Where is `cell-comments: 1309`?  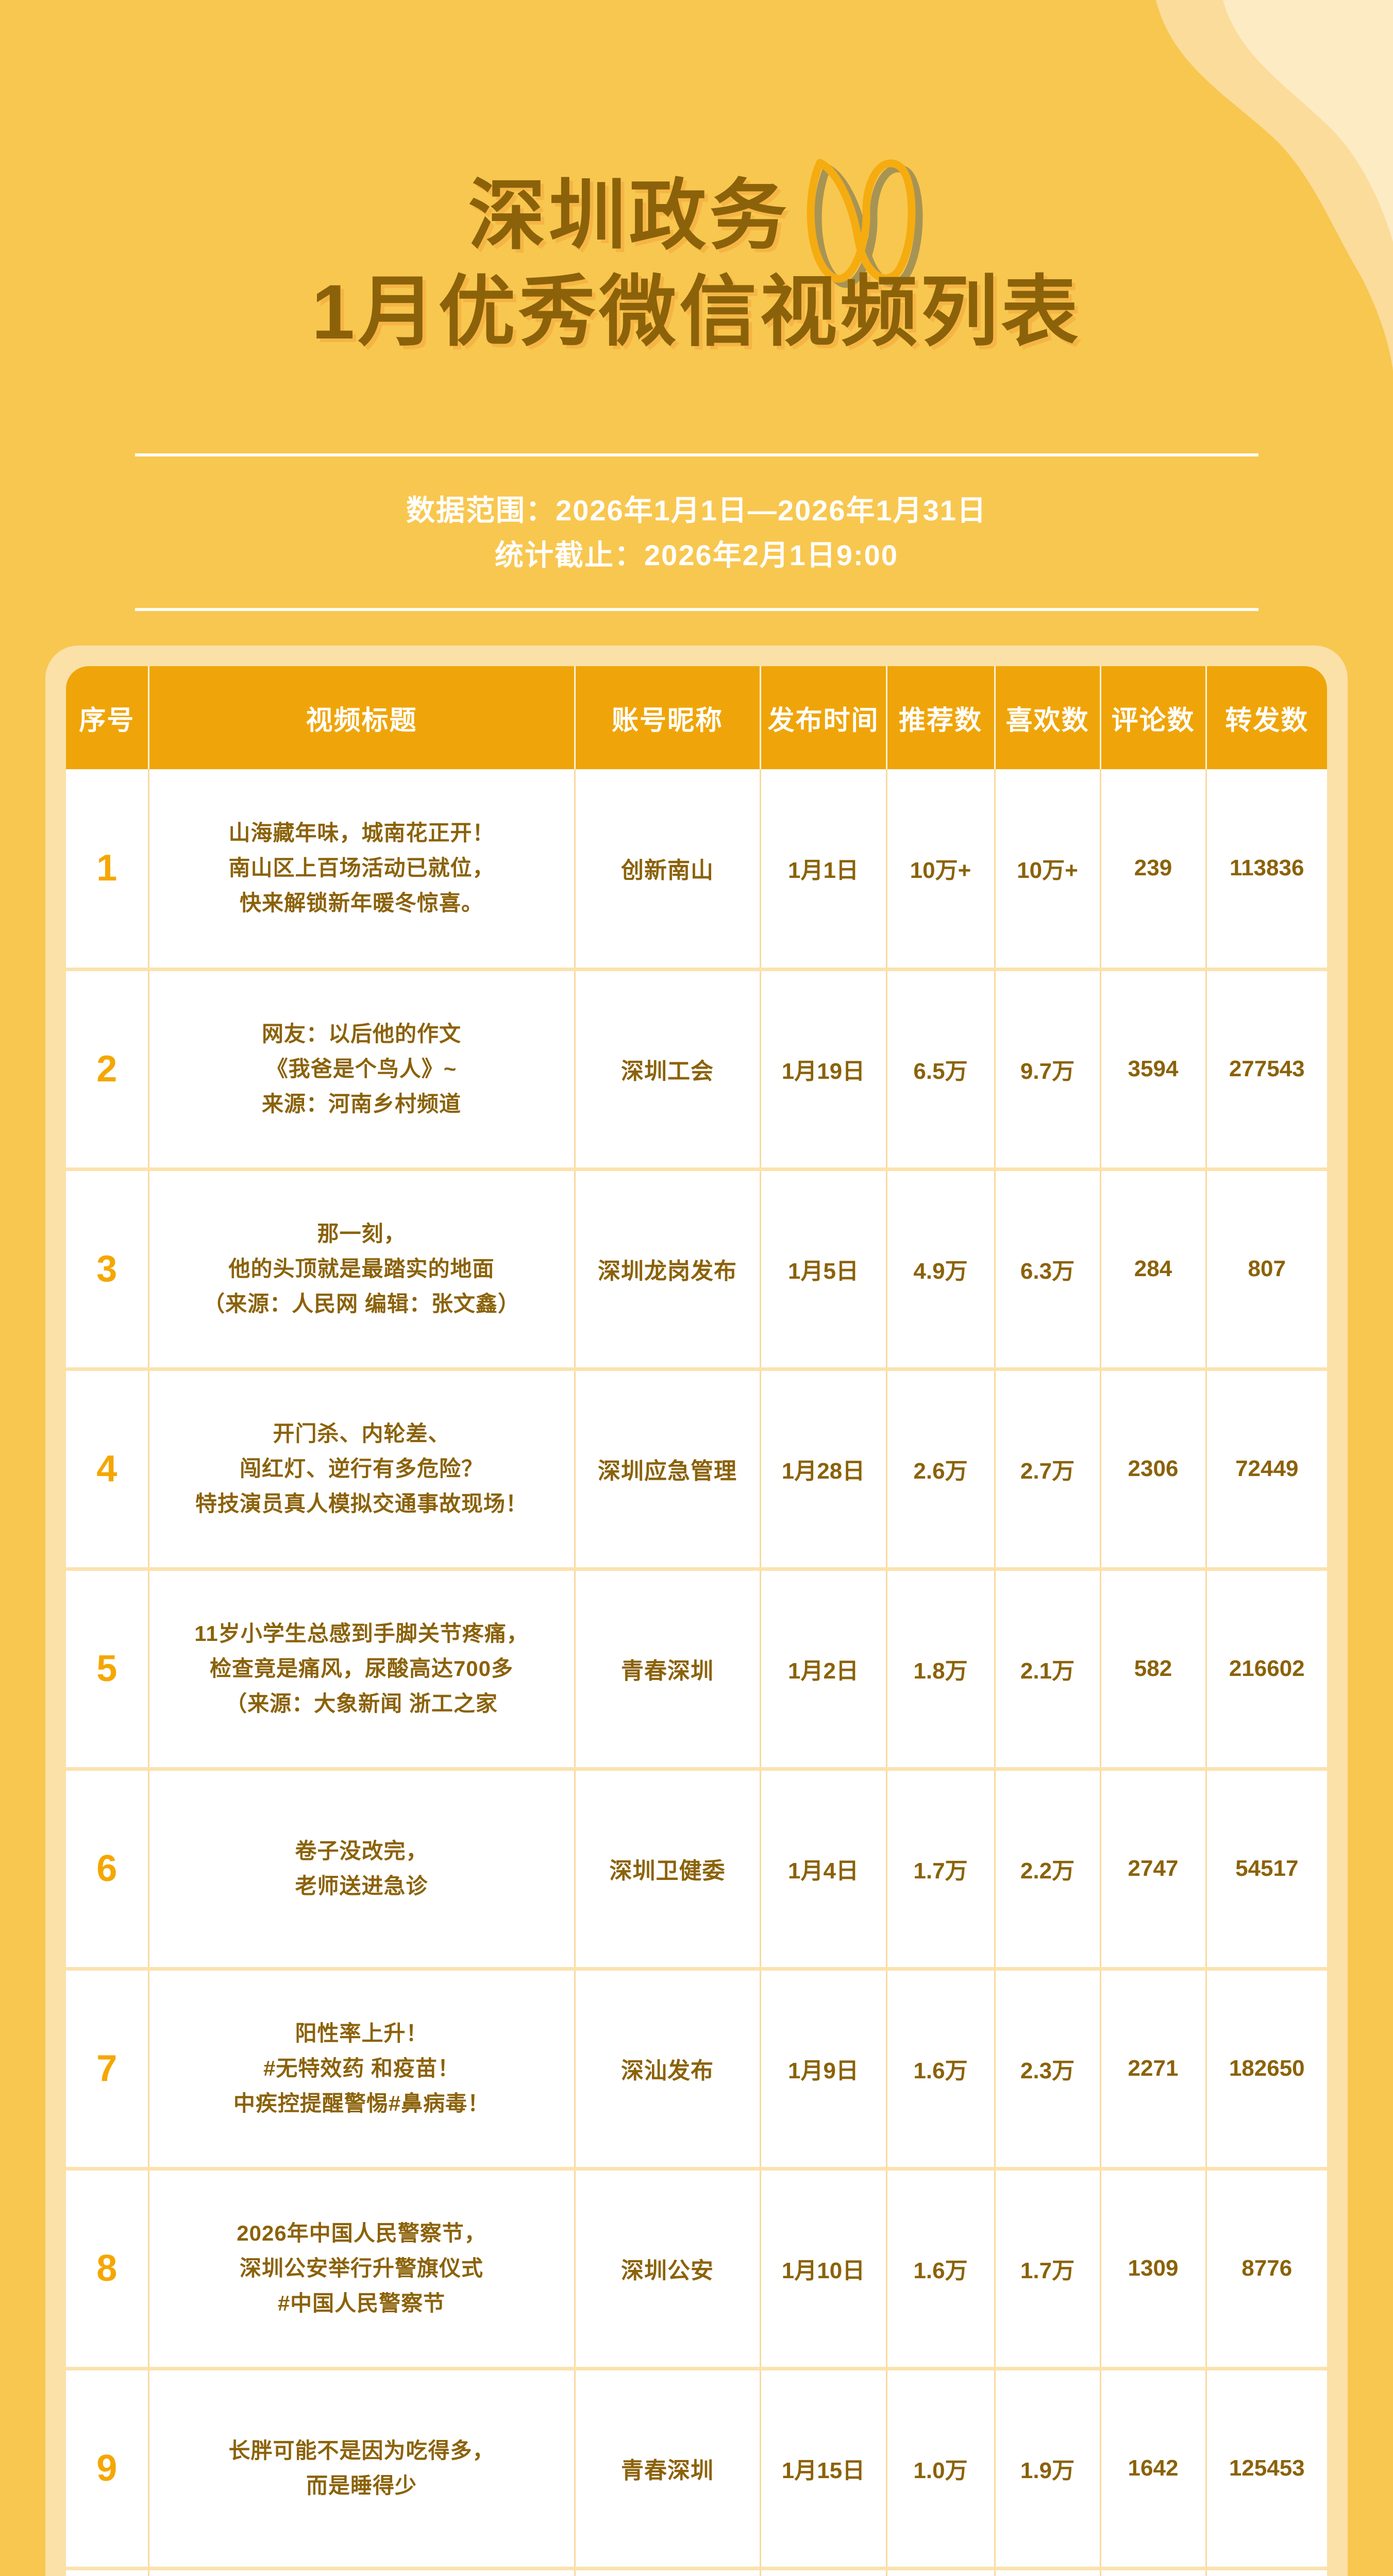 cell-comments: 1309 is located at coordinates (1154, 2269).